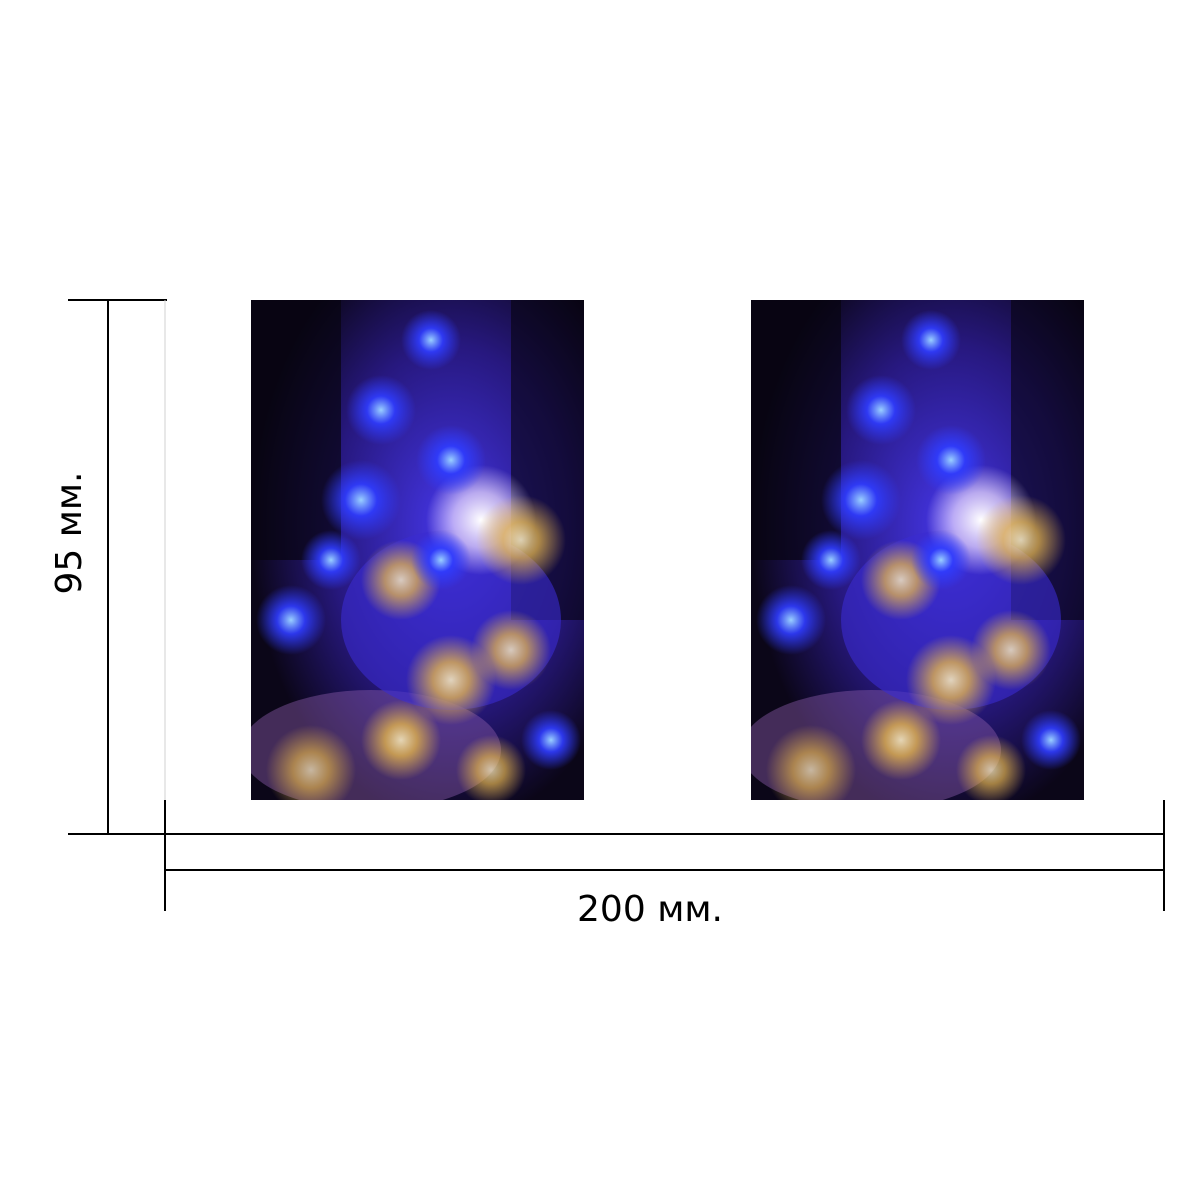 This screenshot has height=1200, width=1200. I want to click on width-dimension-label: 200 мм., so click(650, 909).